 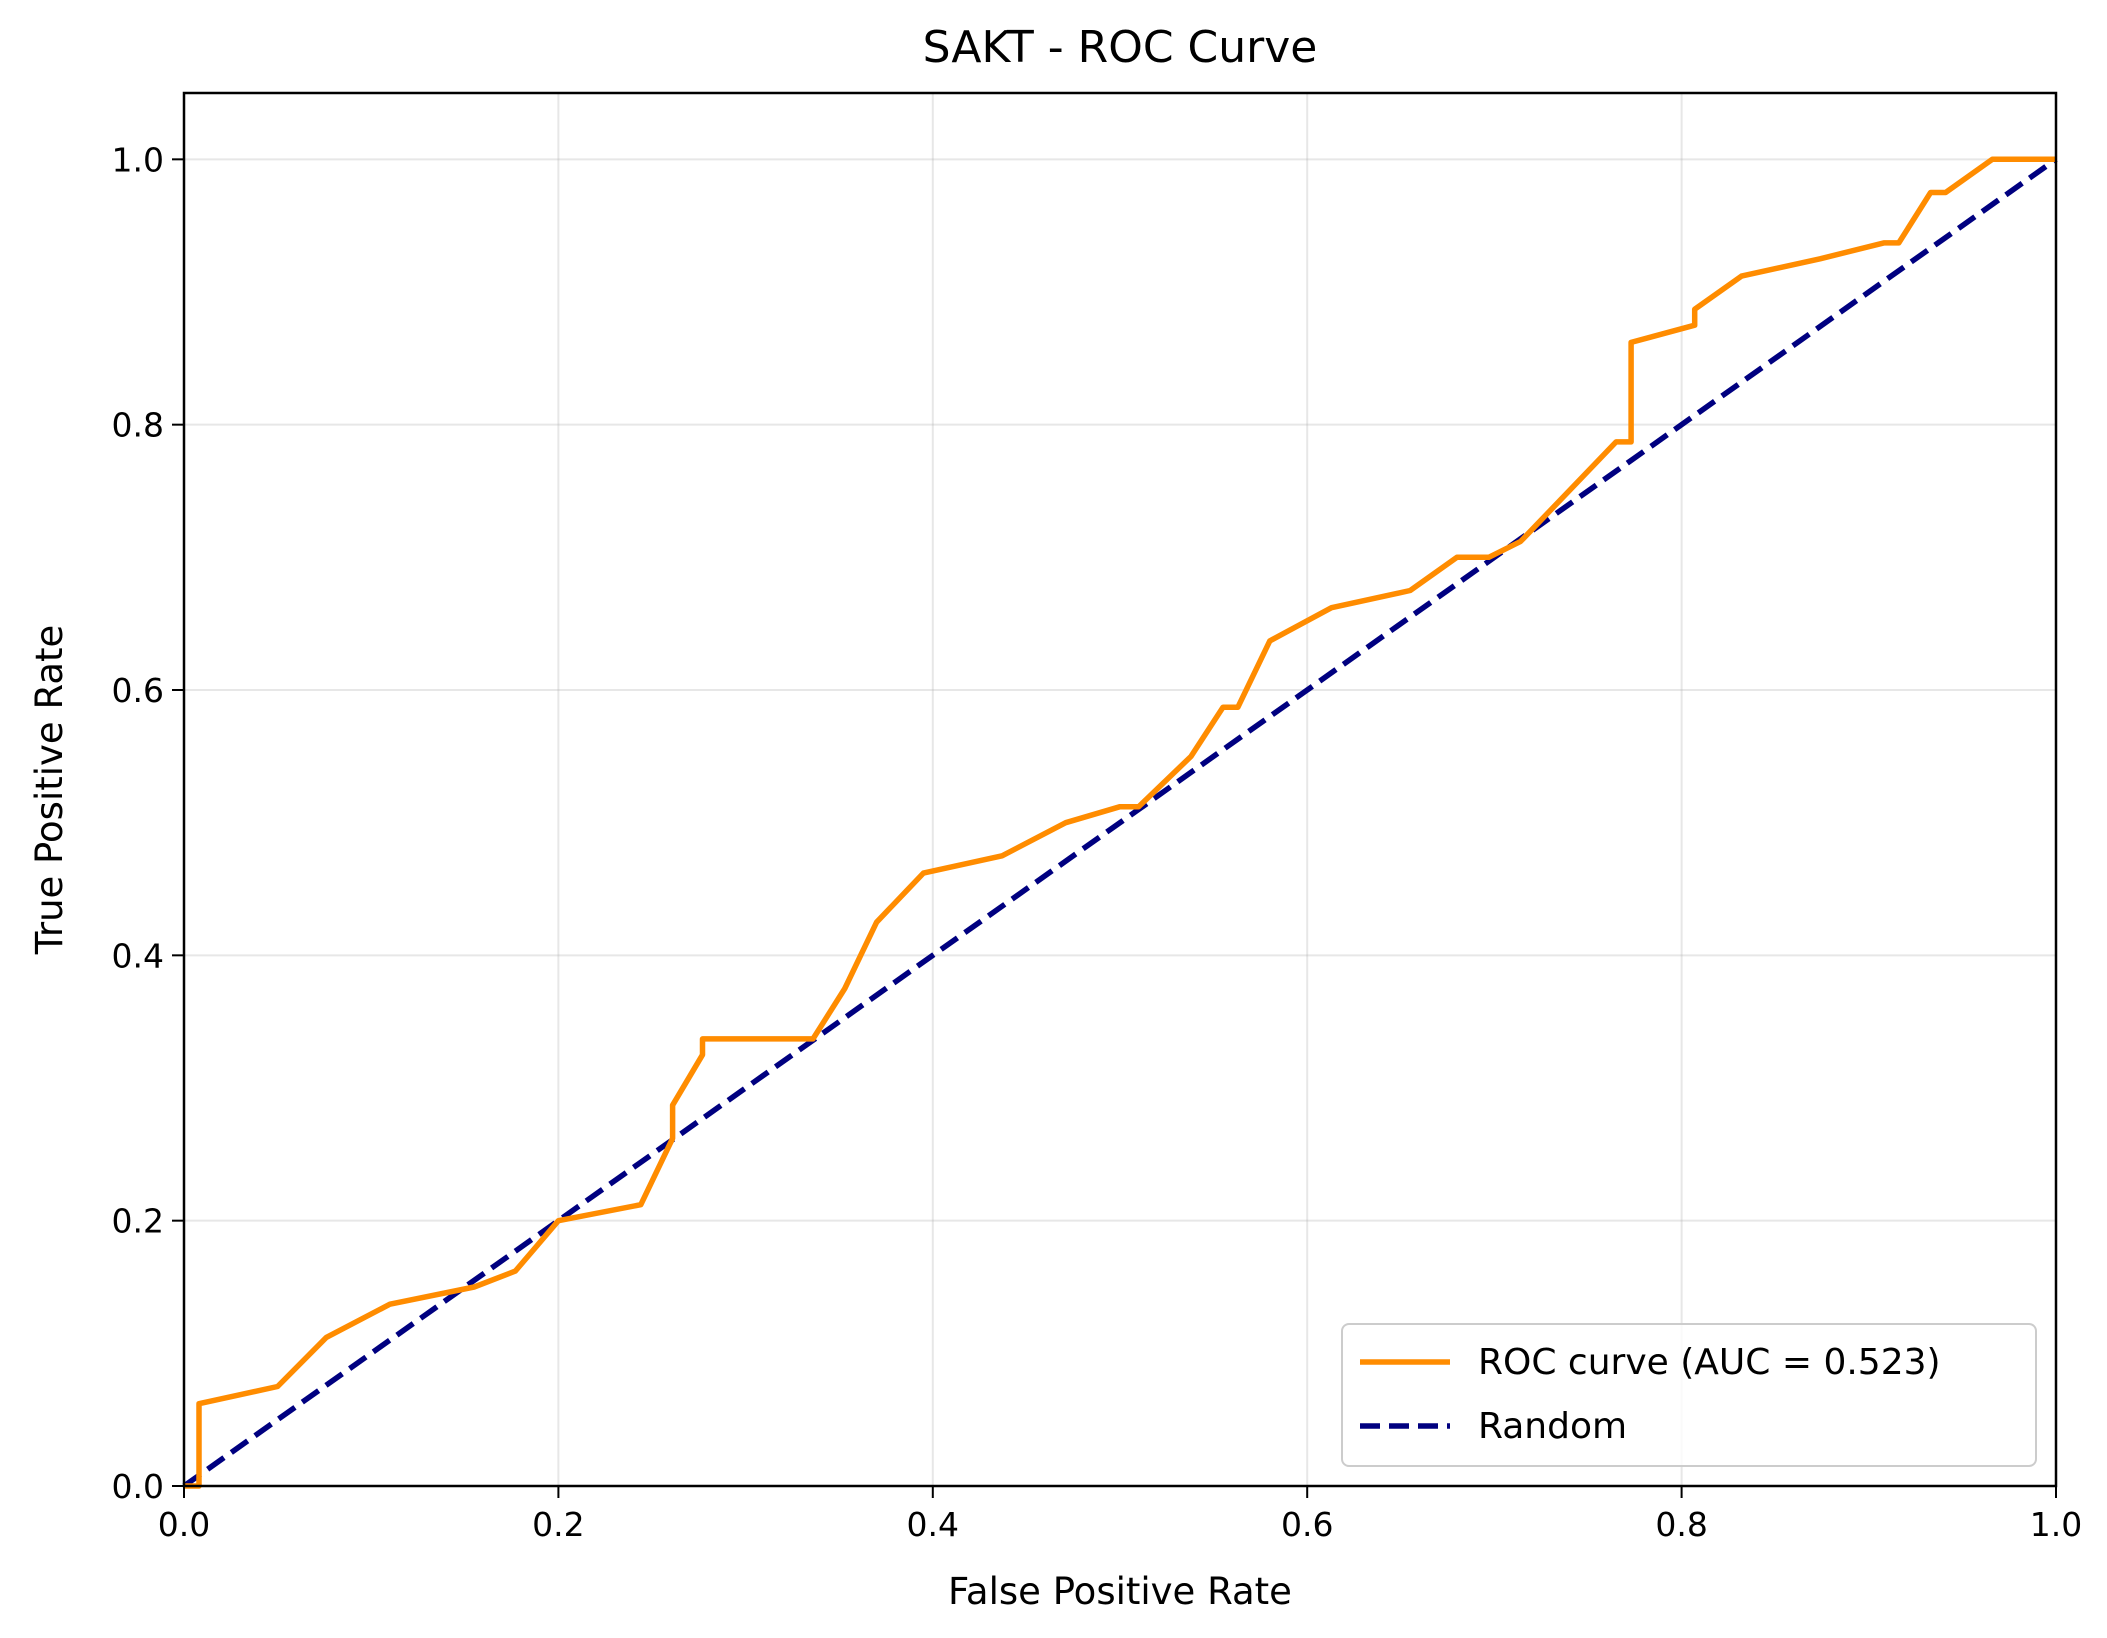 What do you see at coordinates (933, 1524) in the screenshot?
I see `x-tick-label: 0.4` at bounding box center [933, 1524].